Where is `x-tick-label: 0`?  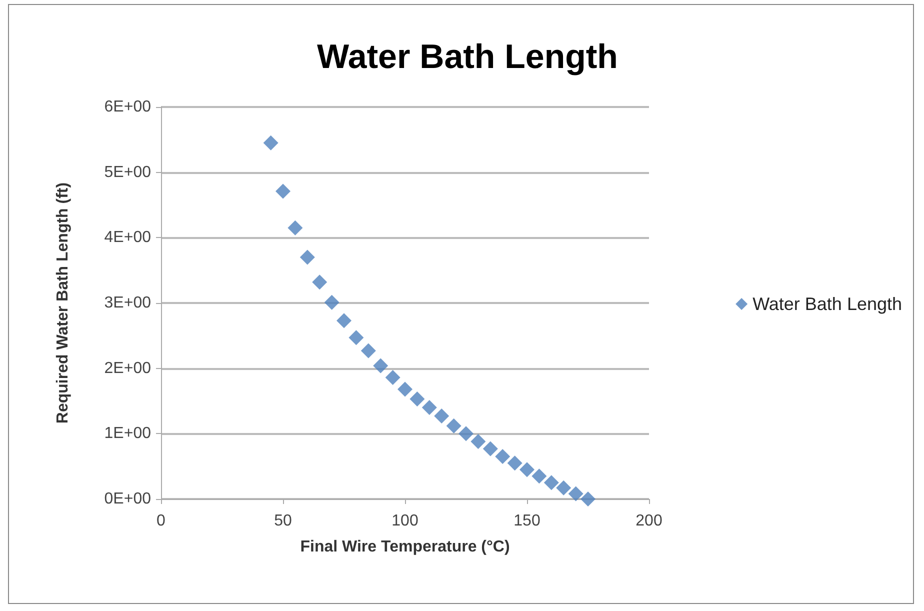
x-tick-label: 0 is located at coordinates (161, 521).